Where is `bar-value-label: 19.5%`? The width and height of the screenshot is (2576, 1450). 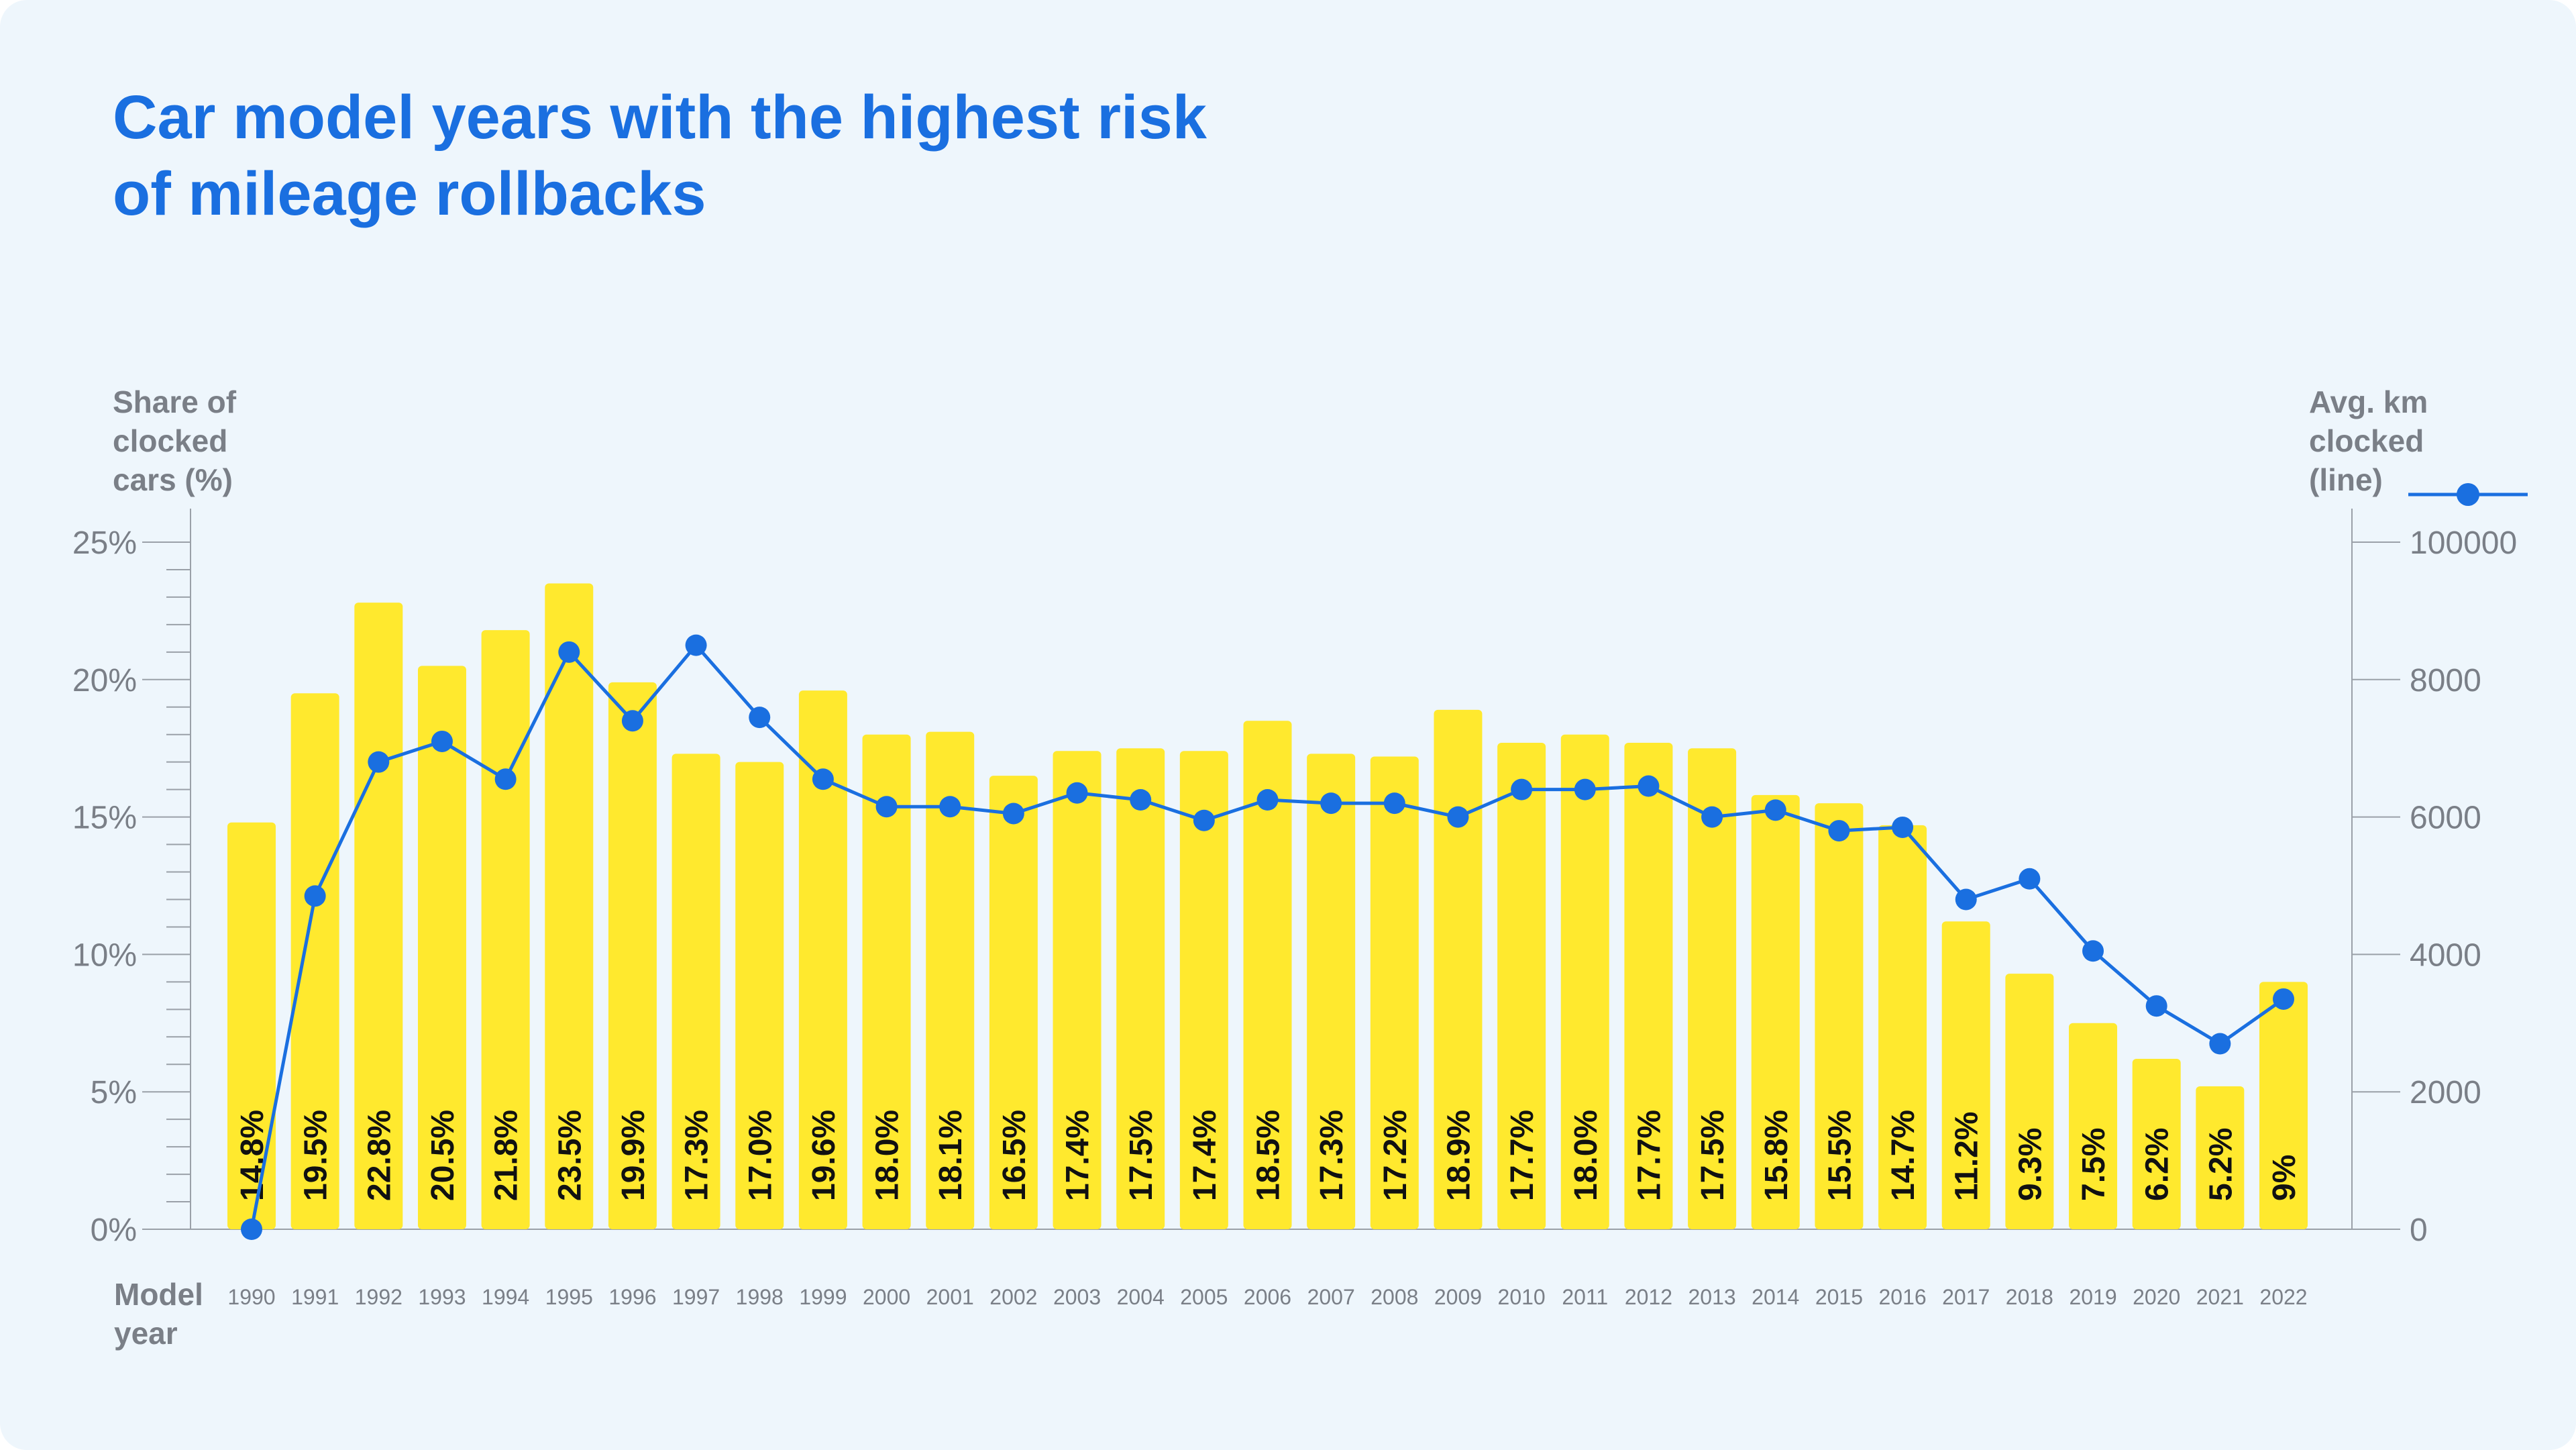 bar-value-label: 19.5% is located at coordinates (316, 1155).